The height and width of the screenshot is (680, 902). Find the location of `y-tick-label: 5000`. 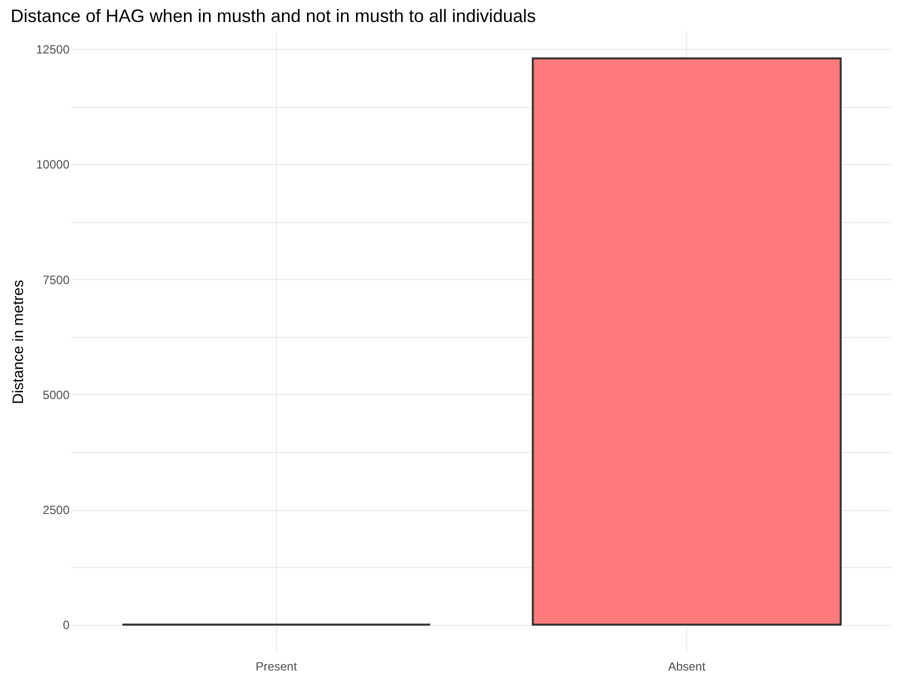

y-tick-label: 5000 is located at coordinates (56, 395).